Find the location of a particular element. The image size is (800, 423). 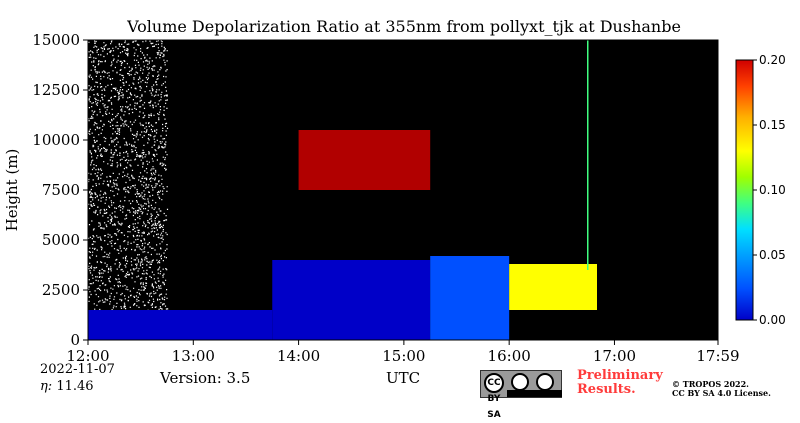

eta-label: η: is located at coordinates (46, 386).